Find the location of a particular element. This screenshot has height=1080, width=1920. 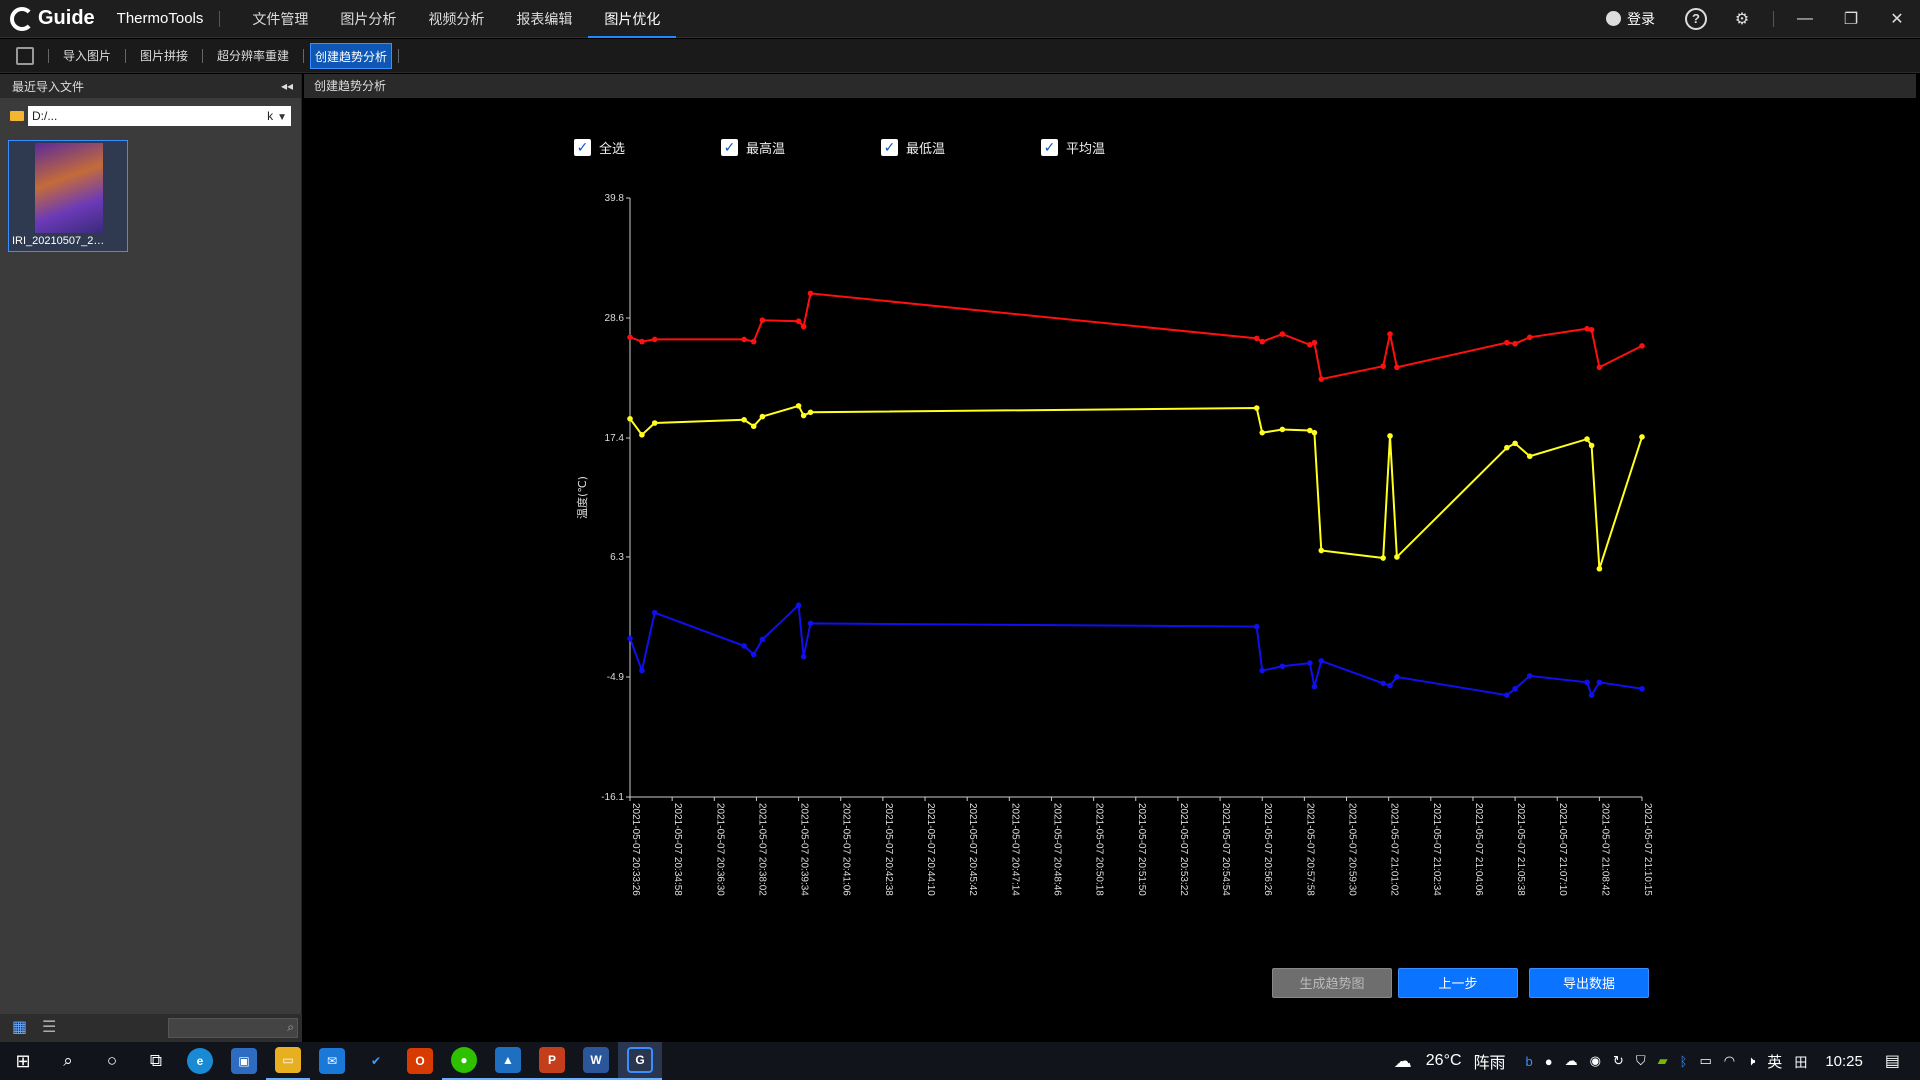

menu-report-edit: 报表编辑 is located at coordinates (544, 18).